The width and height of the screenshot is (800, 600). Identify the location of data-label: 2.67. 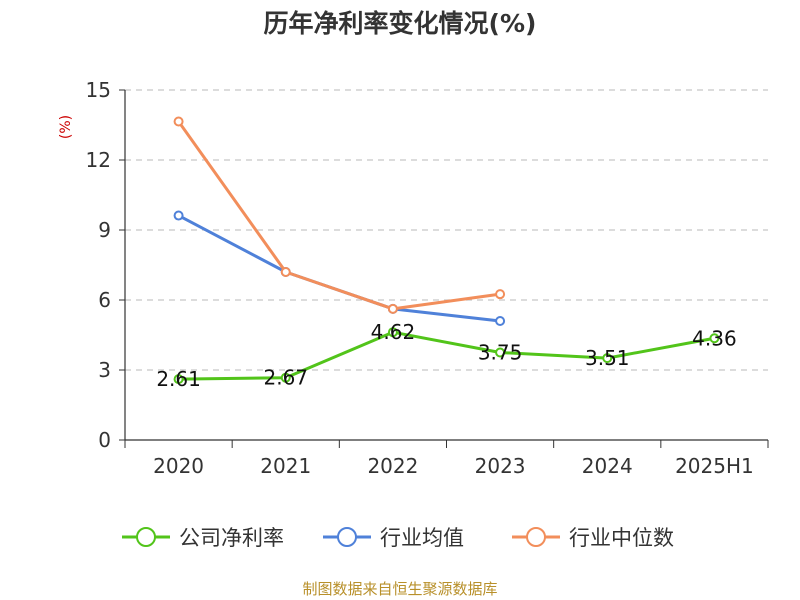
(285, 378).